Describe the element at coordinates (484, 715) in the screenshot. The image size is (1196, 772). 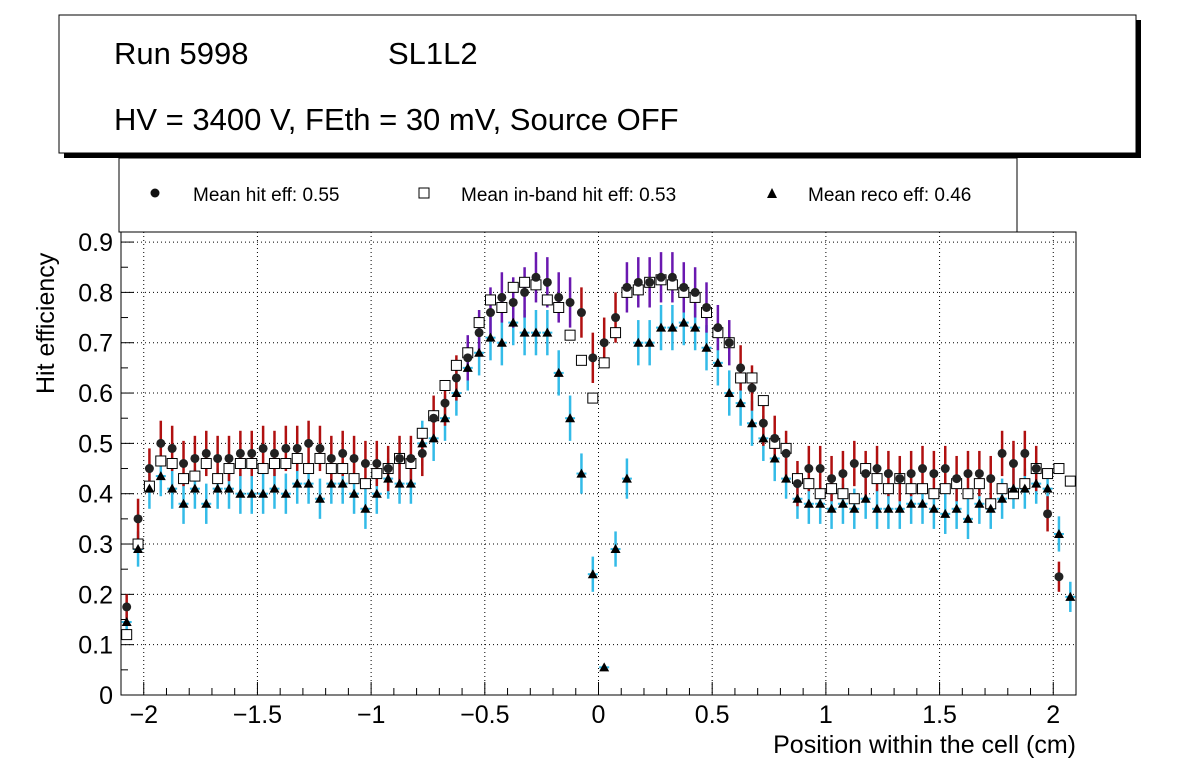
I see `x-tick-label: −0.5` at that location.